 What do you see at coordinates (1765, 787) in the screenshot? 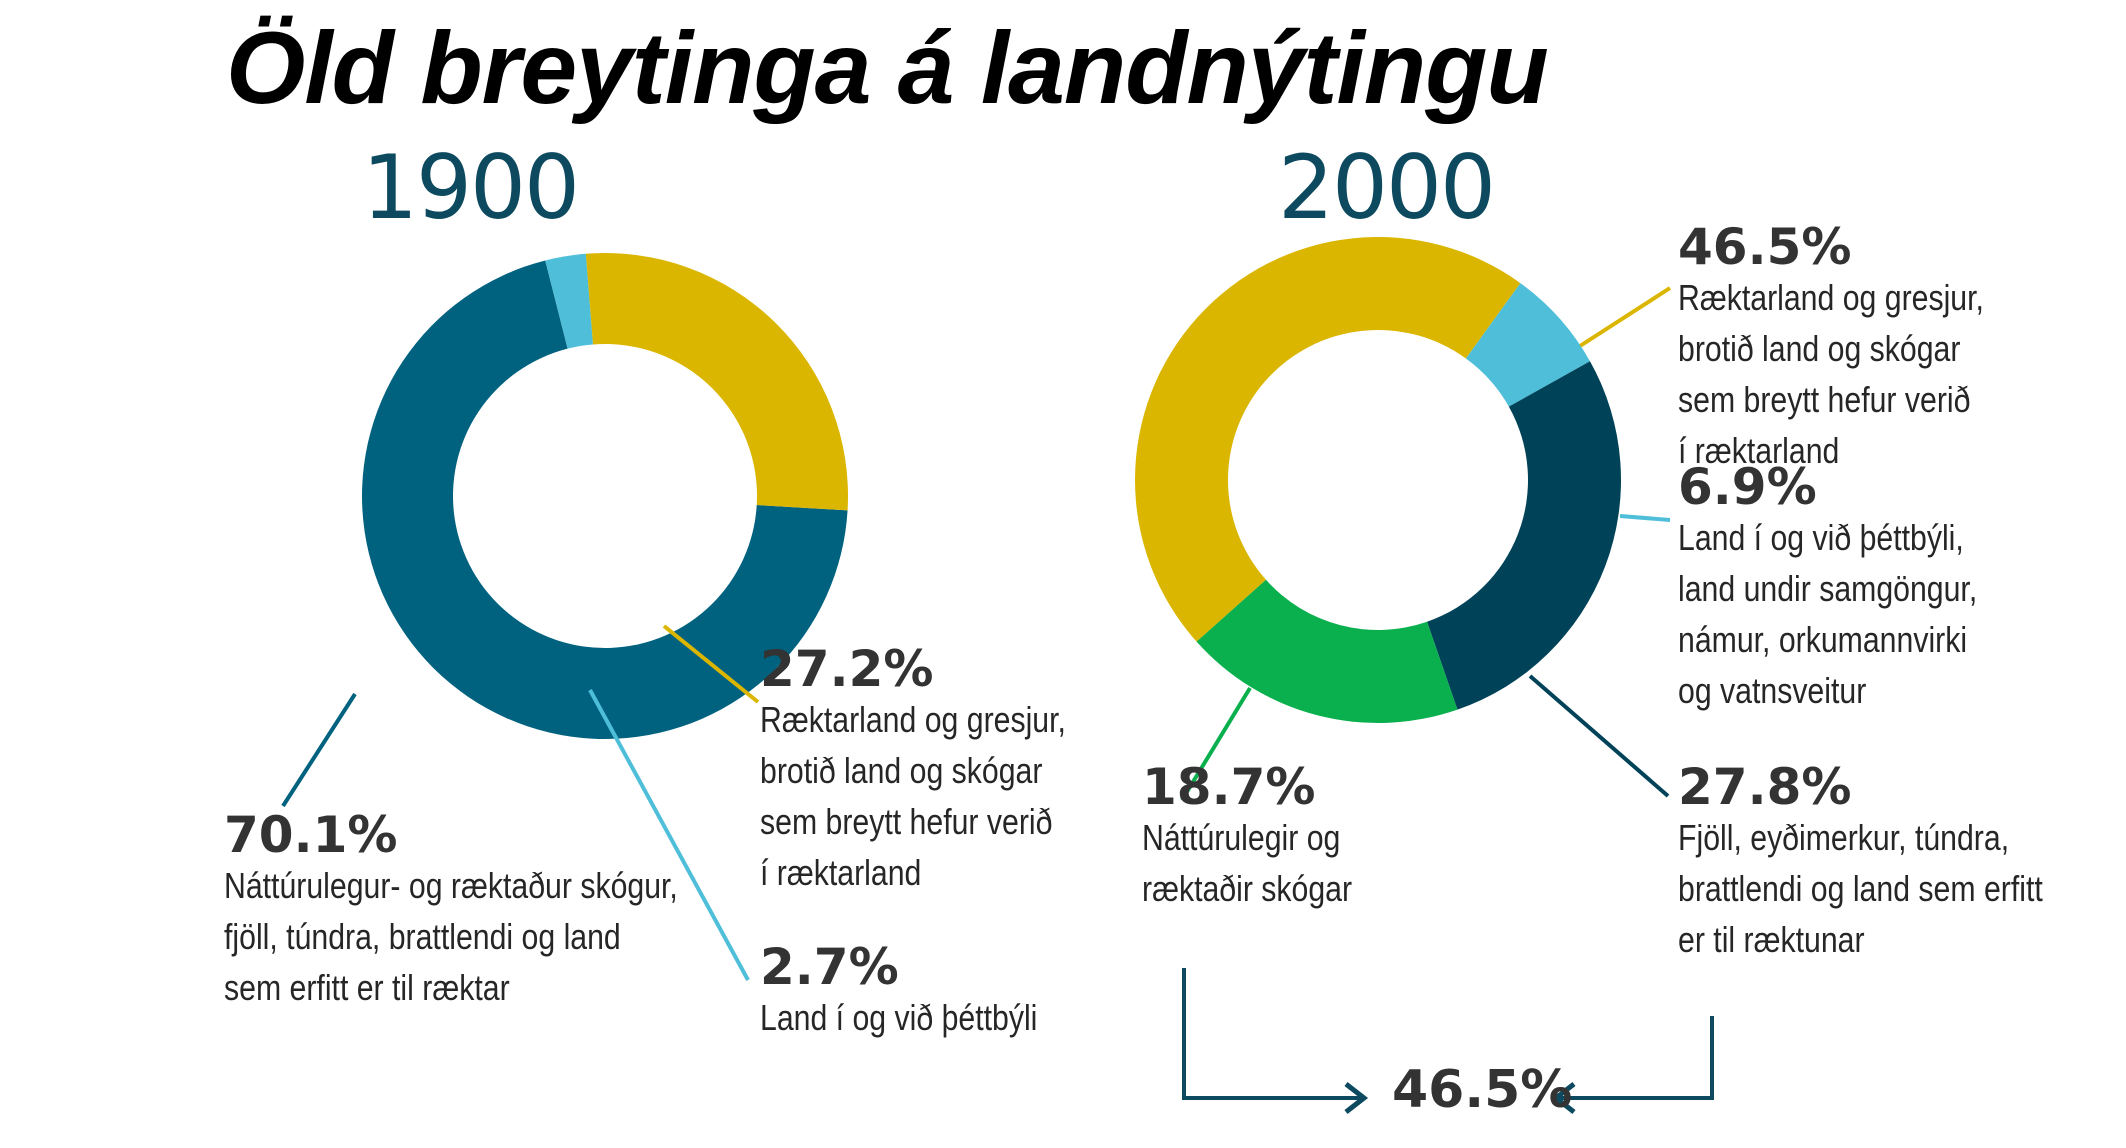
I see `slice-percent-label: 27.8%` at bounding box center [1765, 787].